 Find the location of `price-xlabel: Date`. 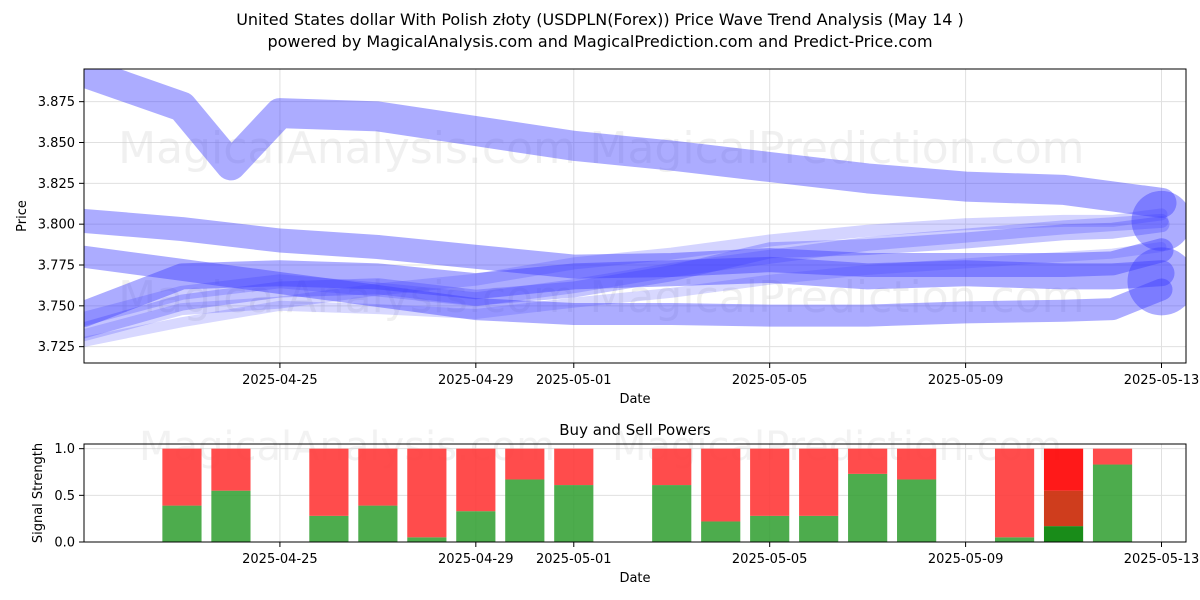

price-xlabel: Date is located at coordinates (634, 399).